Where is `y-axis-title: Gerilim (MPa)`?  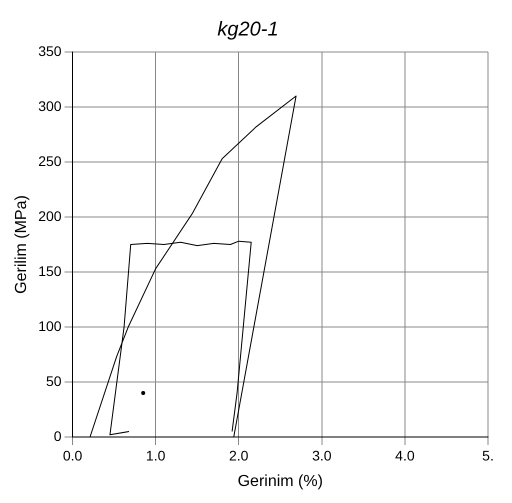 y-axis-title: Gerilim (MPa) is located at coordinates (21, 244).